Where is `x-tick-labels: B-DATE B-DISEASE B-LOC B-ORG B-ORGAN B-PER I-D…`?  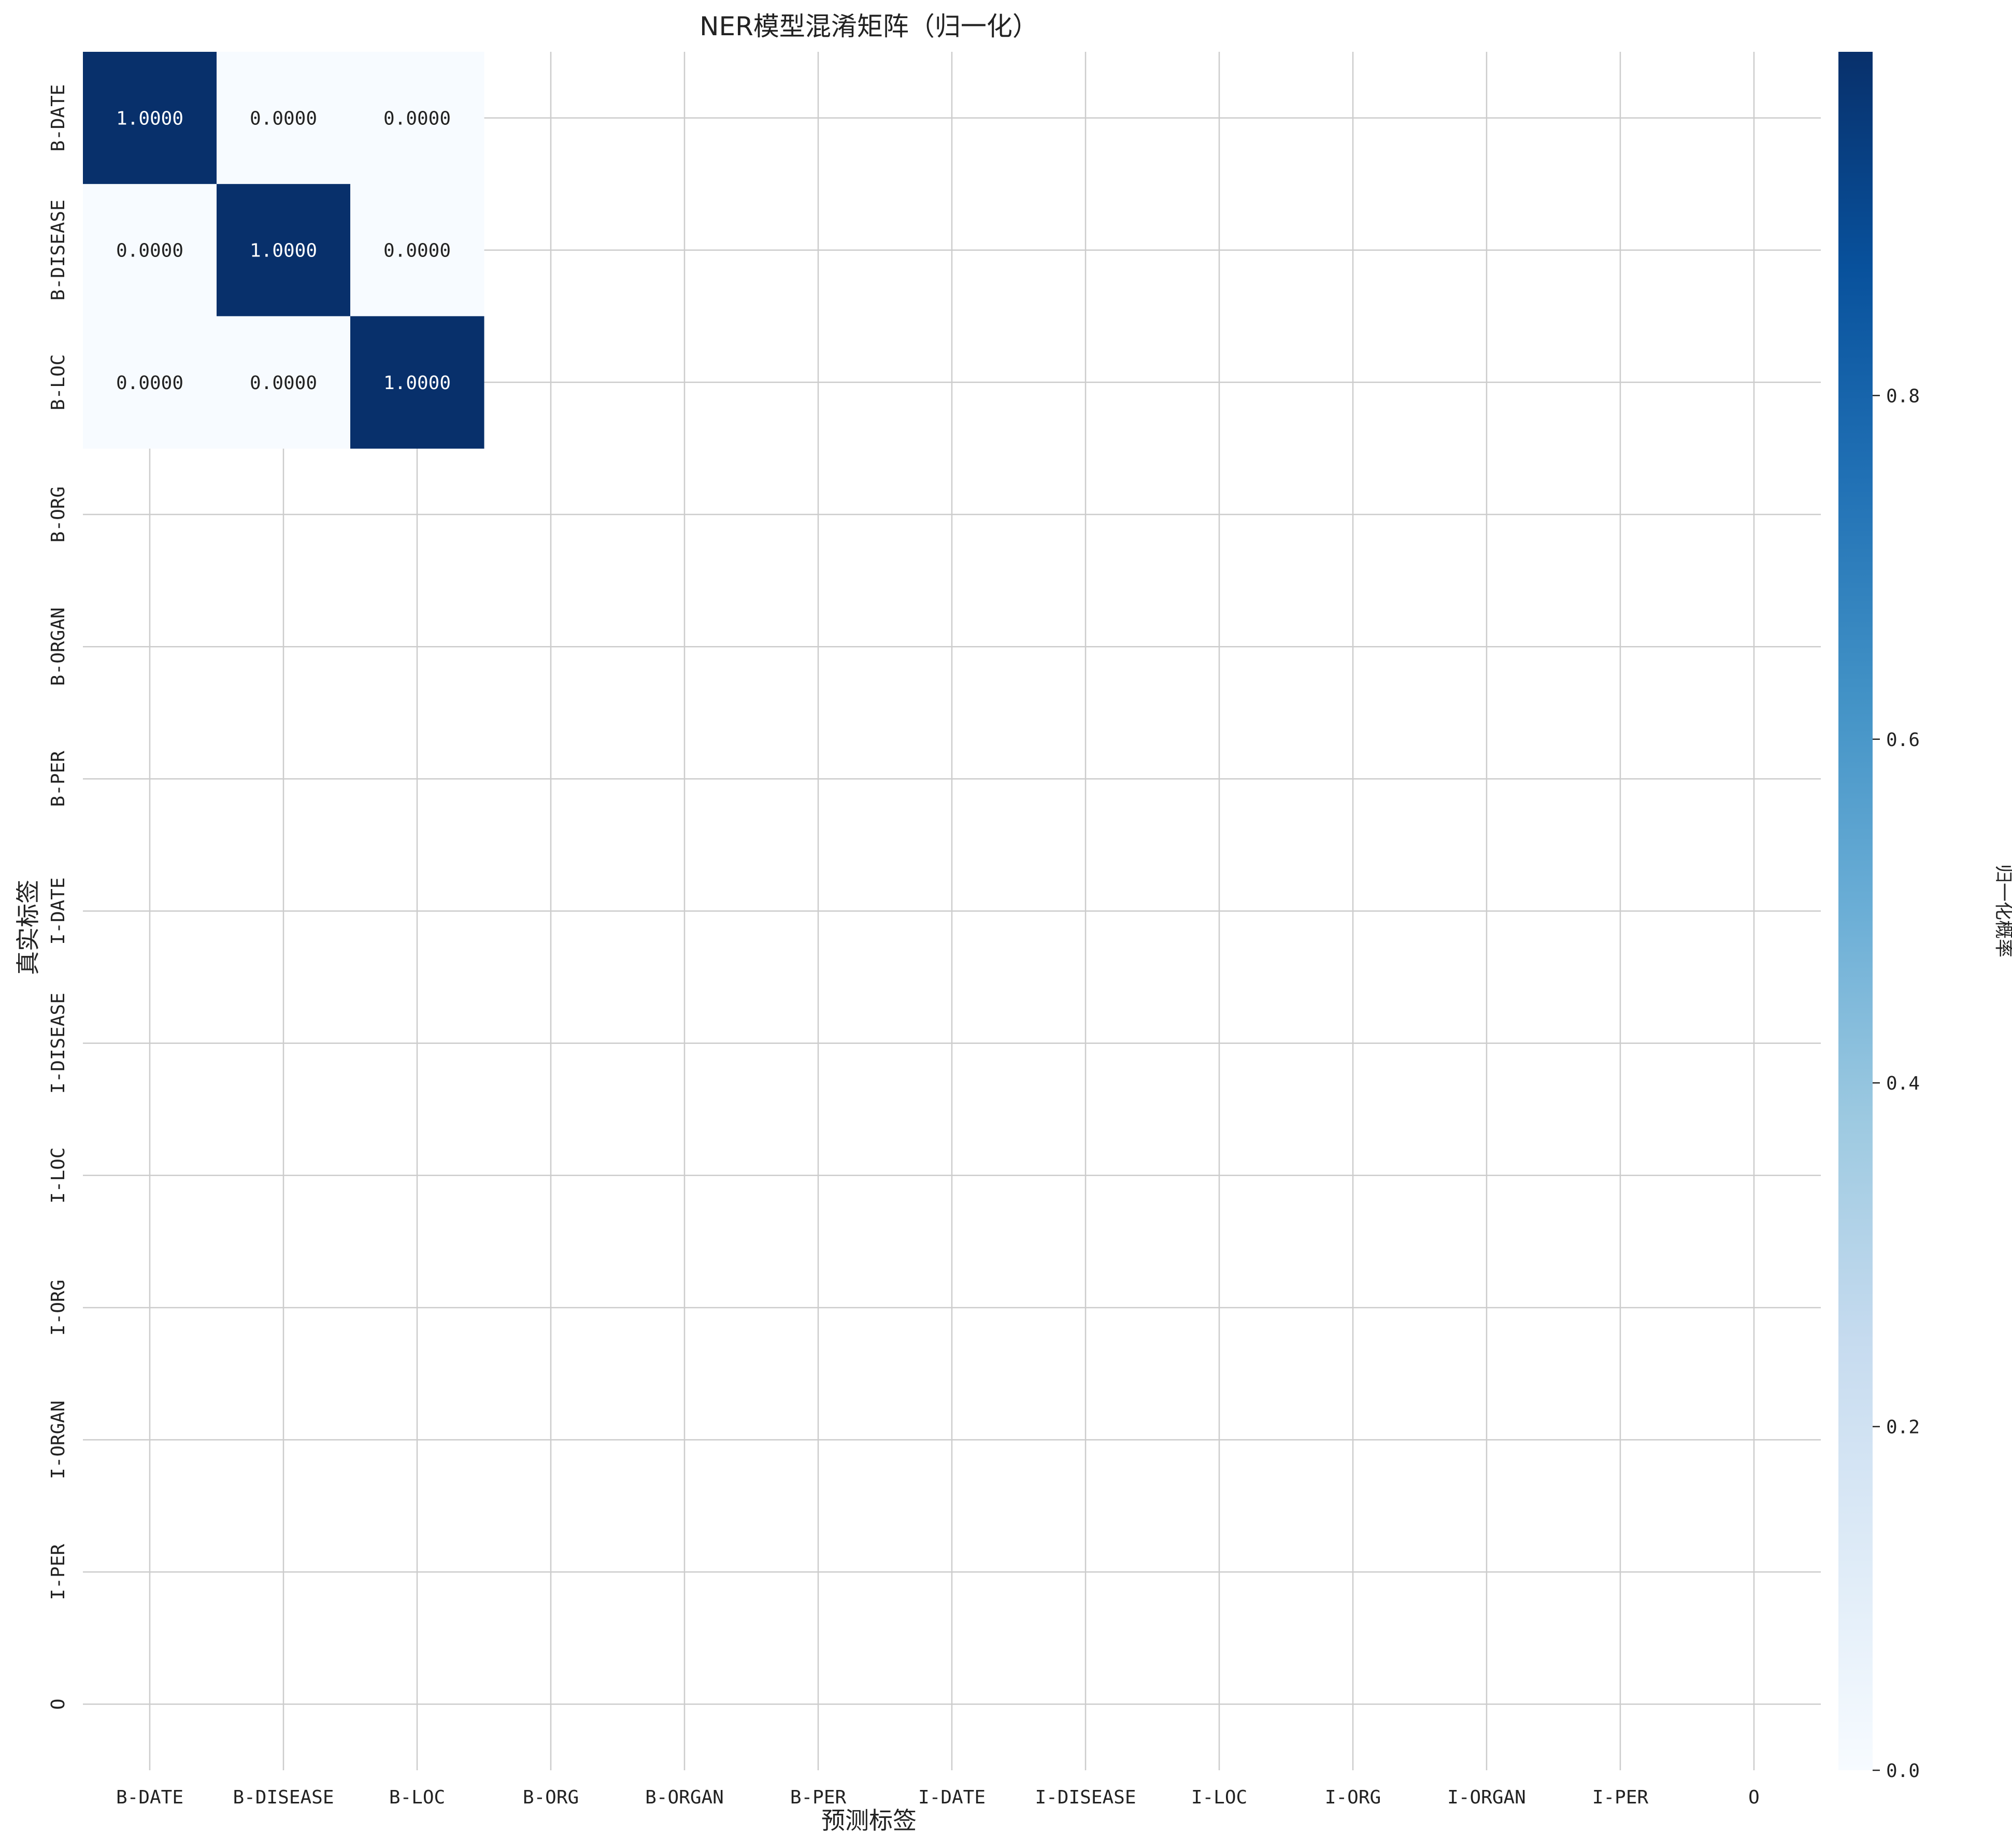 x-tick-labels: B-DATE B-DISEASE B-LOC B-ORG B-ORGAN B-PER I-D… is located at coordinates (938, 1798).